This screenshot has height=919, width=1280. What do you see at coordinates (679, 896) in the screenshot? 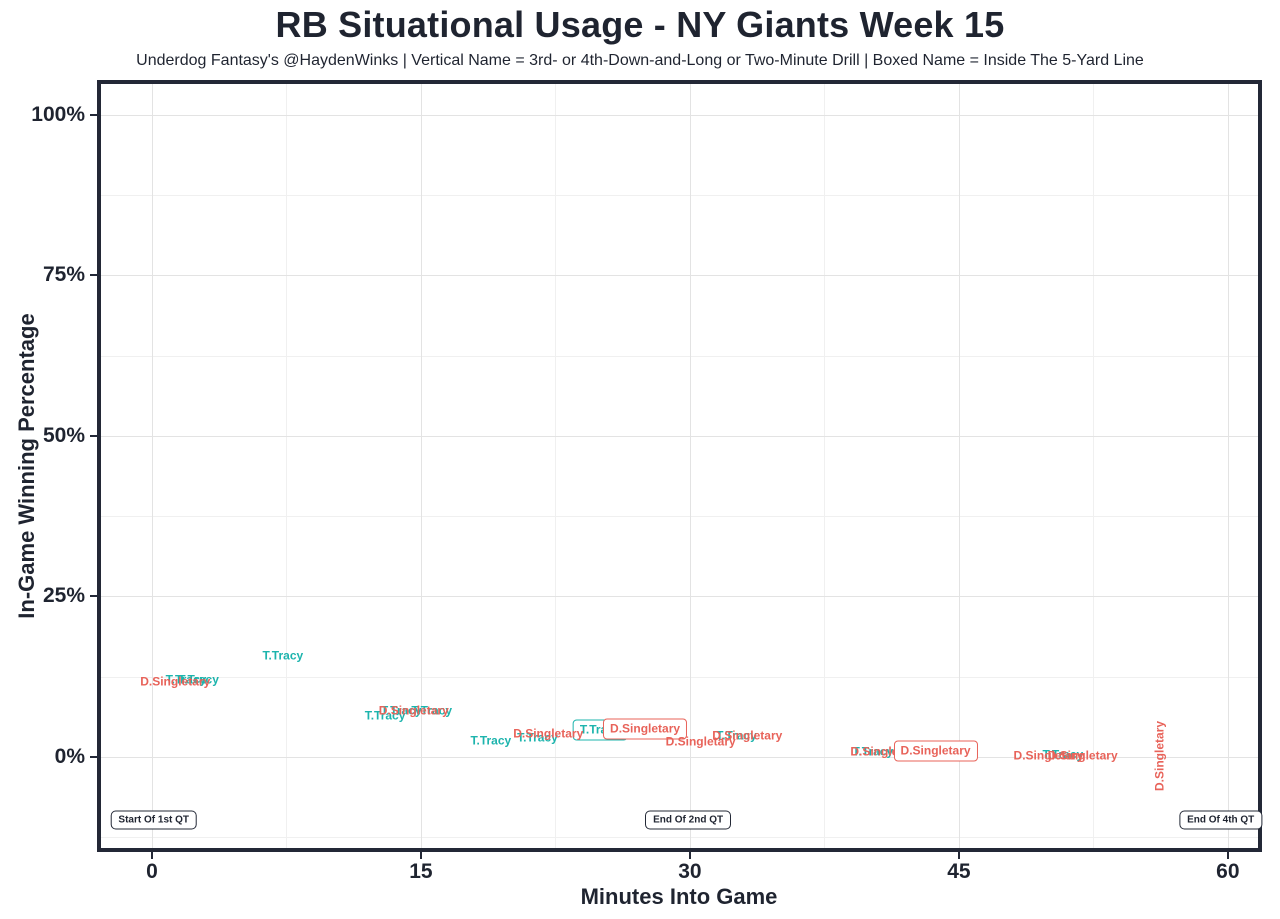
I see `x-axis-title: Minutes Into Game` at bounding box center [679, 896].